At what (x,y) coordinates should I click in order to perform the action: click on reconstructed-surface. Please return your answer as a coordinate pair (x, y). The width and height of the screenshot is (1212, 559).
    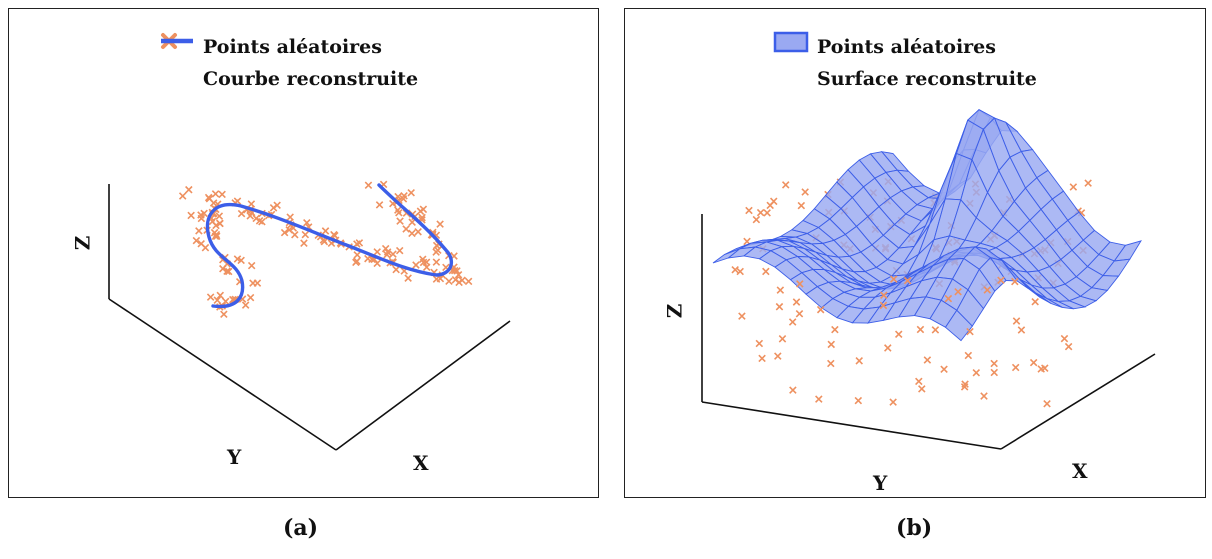
    Looking at the image, I should click on (927, 225).